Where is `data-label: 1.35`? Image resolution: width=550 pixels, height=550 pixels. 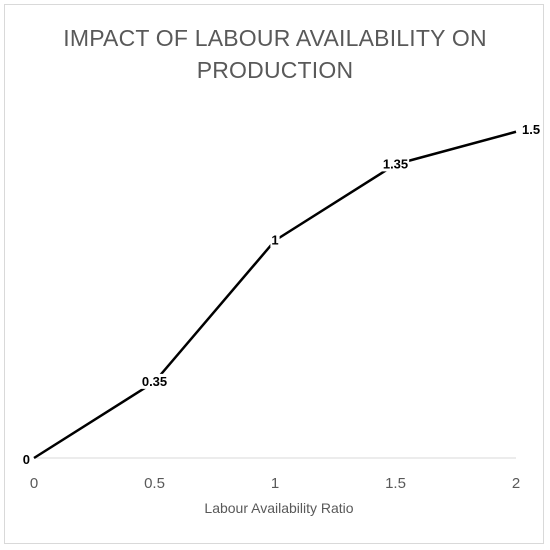 data-label: 1.35 is located at coordinates (395, 163).